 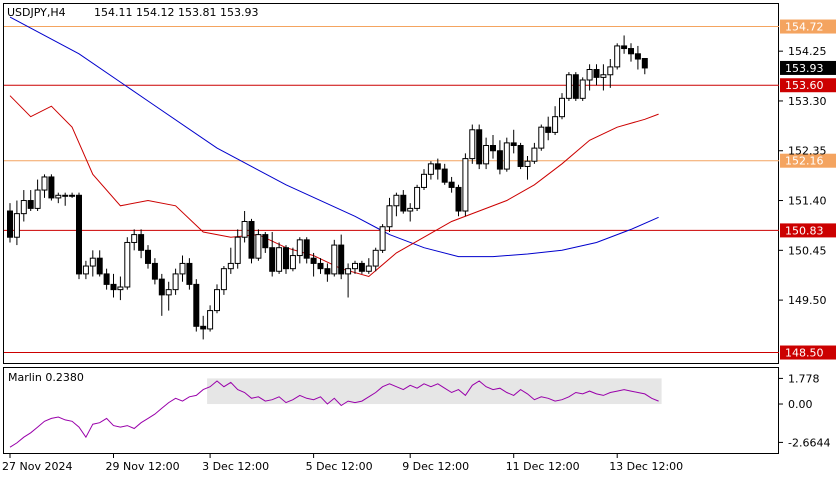 I want to click on level-tag-label: 153.60, so click(x=804, y=85).